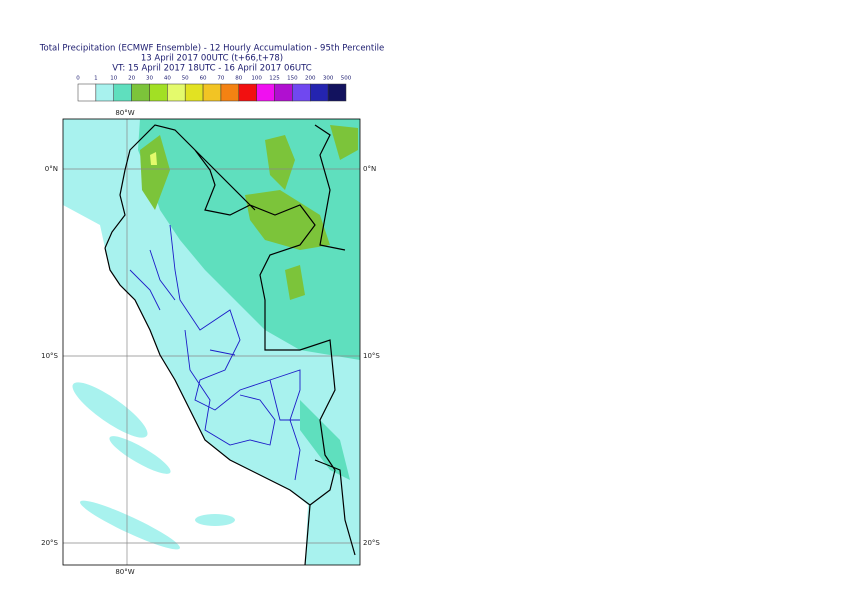 This screenshot has width=842, height=596. Describe the element at coordinates (346, 79) in the screenshot. I see `legend-label: 500` at that location.